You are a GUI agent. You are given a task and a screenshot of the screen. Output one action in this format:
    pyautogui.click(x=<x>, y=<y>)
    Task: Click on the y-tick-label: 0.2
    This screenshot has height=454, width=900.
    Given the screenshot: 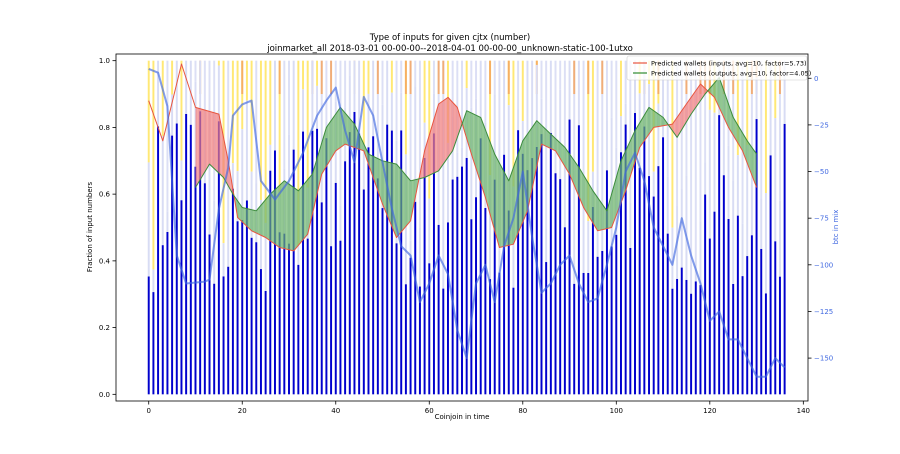 What is the action you would take?
    pyautogui.click(x=104, y=328)
    